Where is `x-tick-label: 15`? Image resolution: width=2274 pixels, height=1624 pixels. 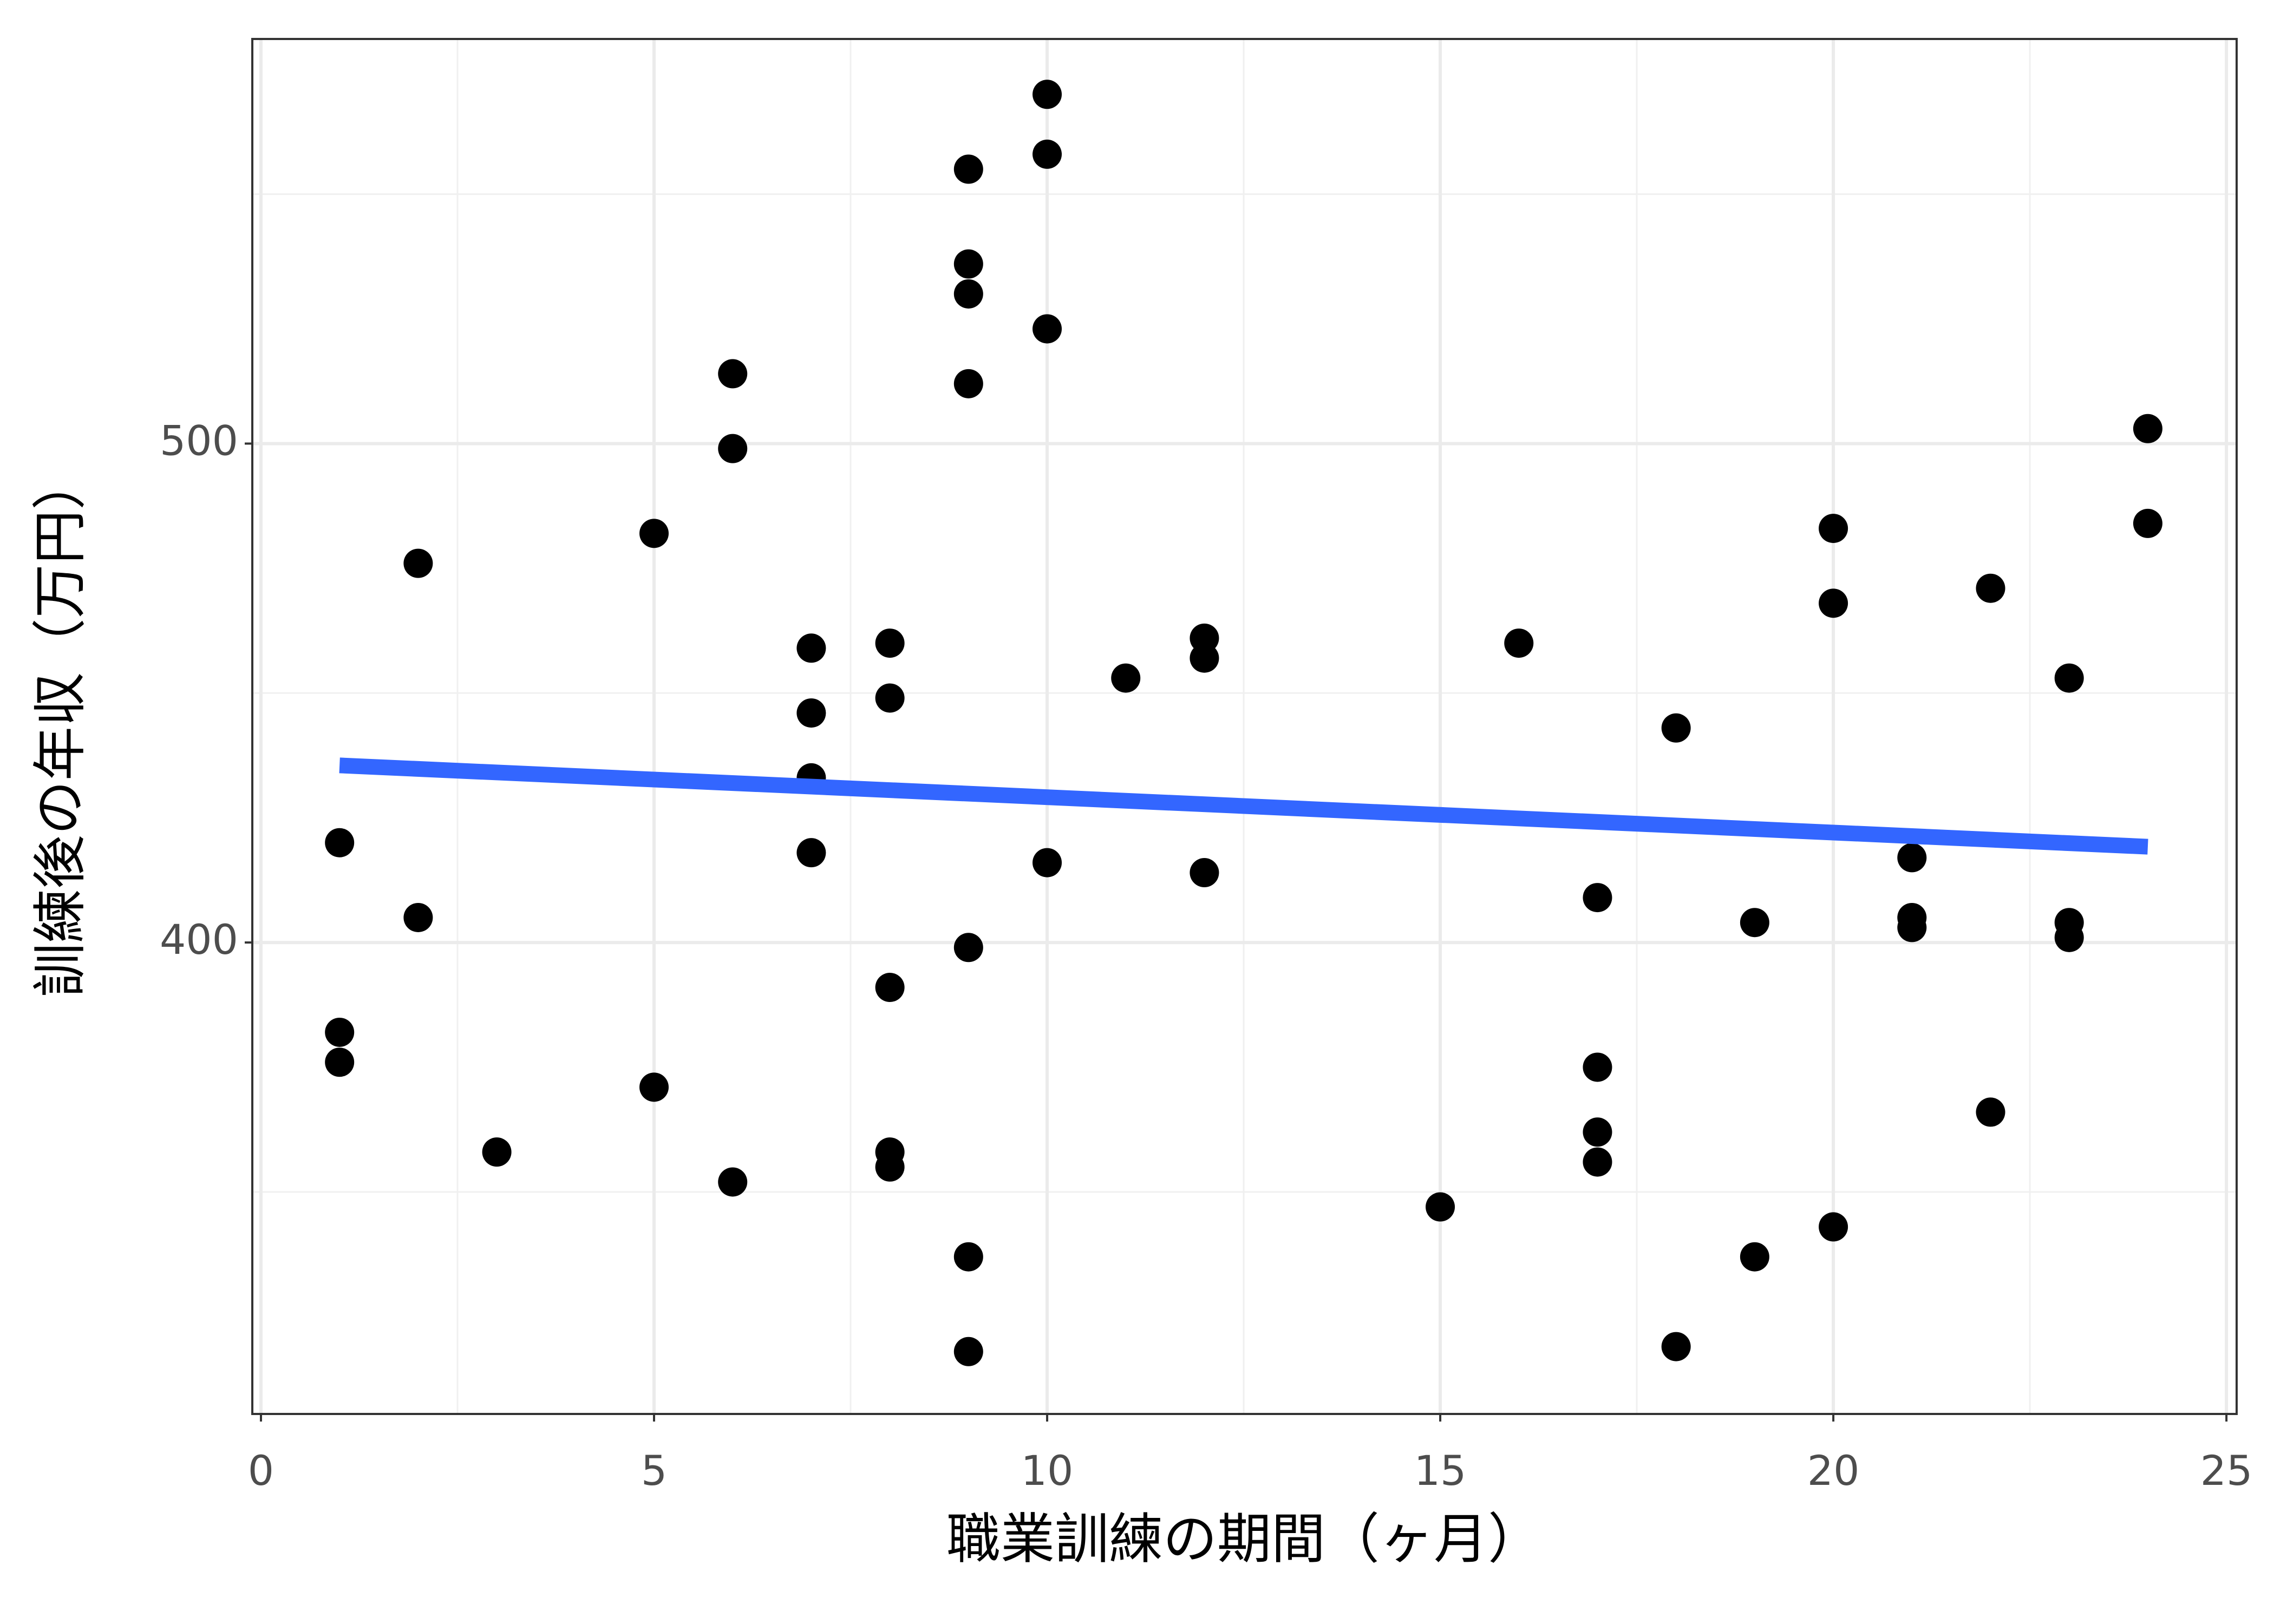
x-tick-label: 15 is located at coordinates (1441, 1471).